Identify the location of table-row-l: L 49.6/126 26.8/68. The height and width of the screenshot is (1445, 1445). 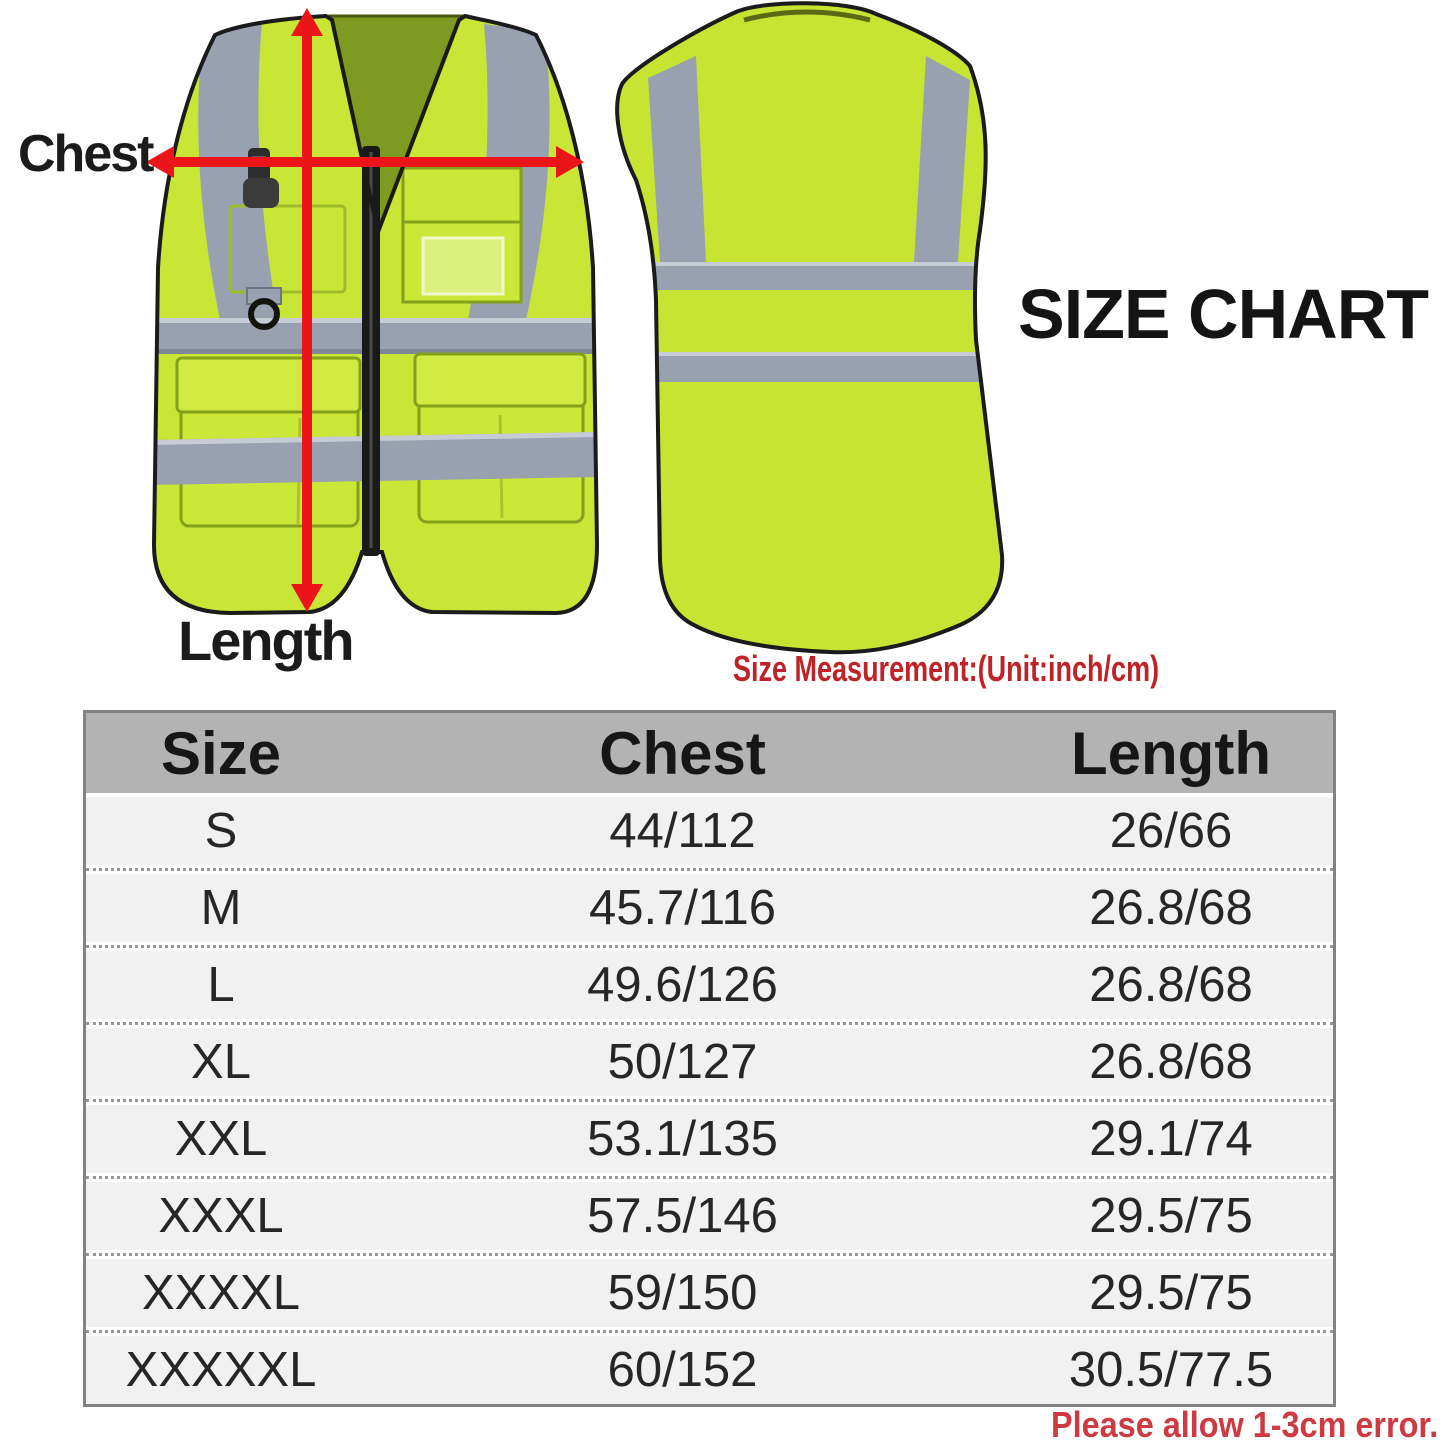
(709, 985).